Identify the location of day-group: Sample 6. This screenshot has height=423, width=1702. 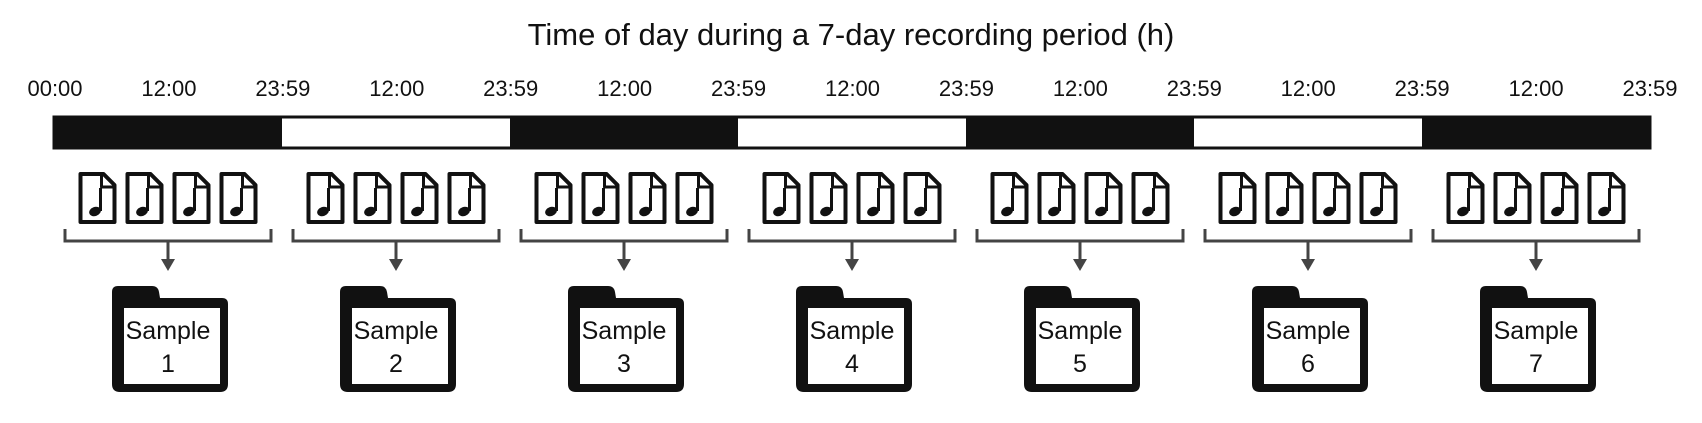
(1308, 282).